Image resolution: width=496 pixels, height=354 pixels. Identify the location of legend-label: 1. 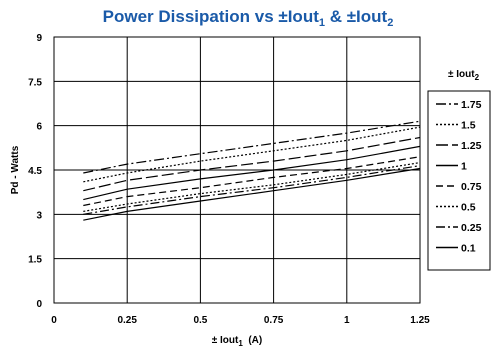
(464, 167).